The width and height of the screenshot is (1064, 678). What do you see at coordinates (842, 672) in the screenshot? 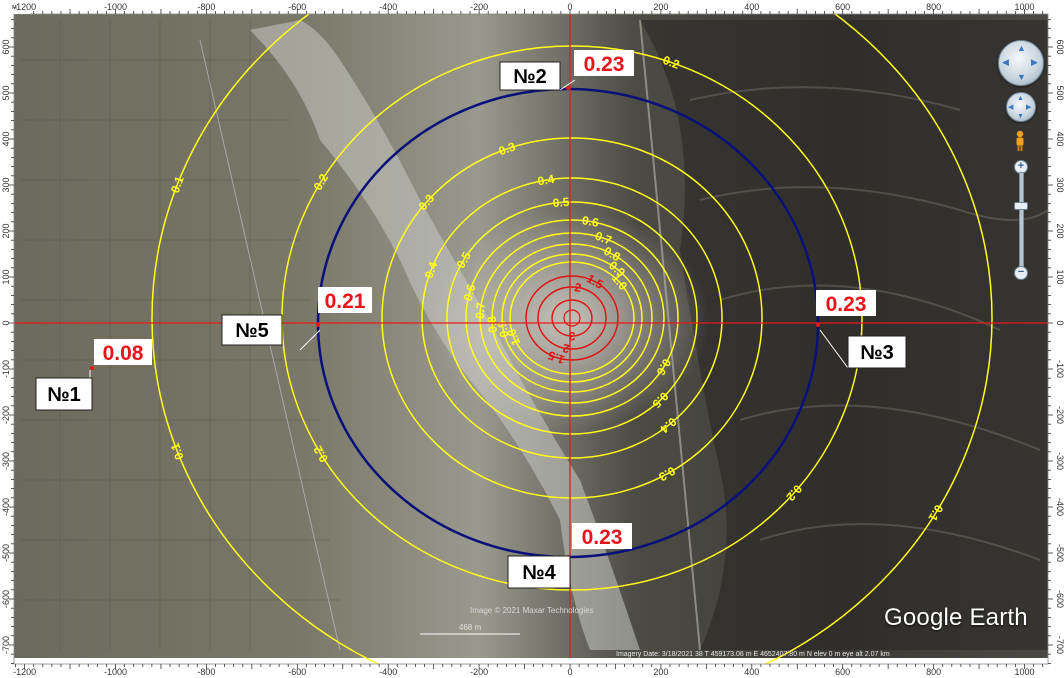
I see `x-tick-label-bottom: 600` at bounding box center [842, 672].